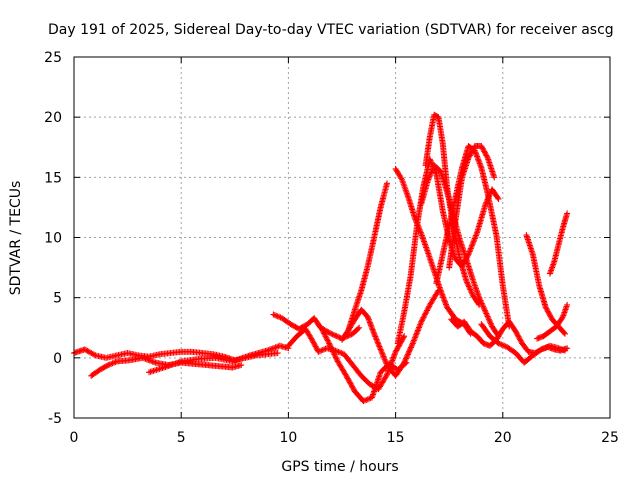  What do you see at coordinates (53, 178) in the screenshot?
I see `y-tick-label: 15` at bounding box center [53, 178].